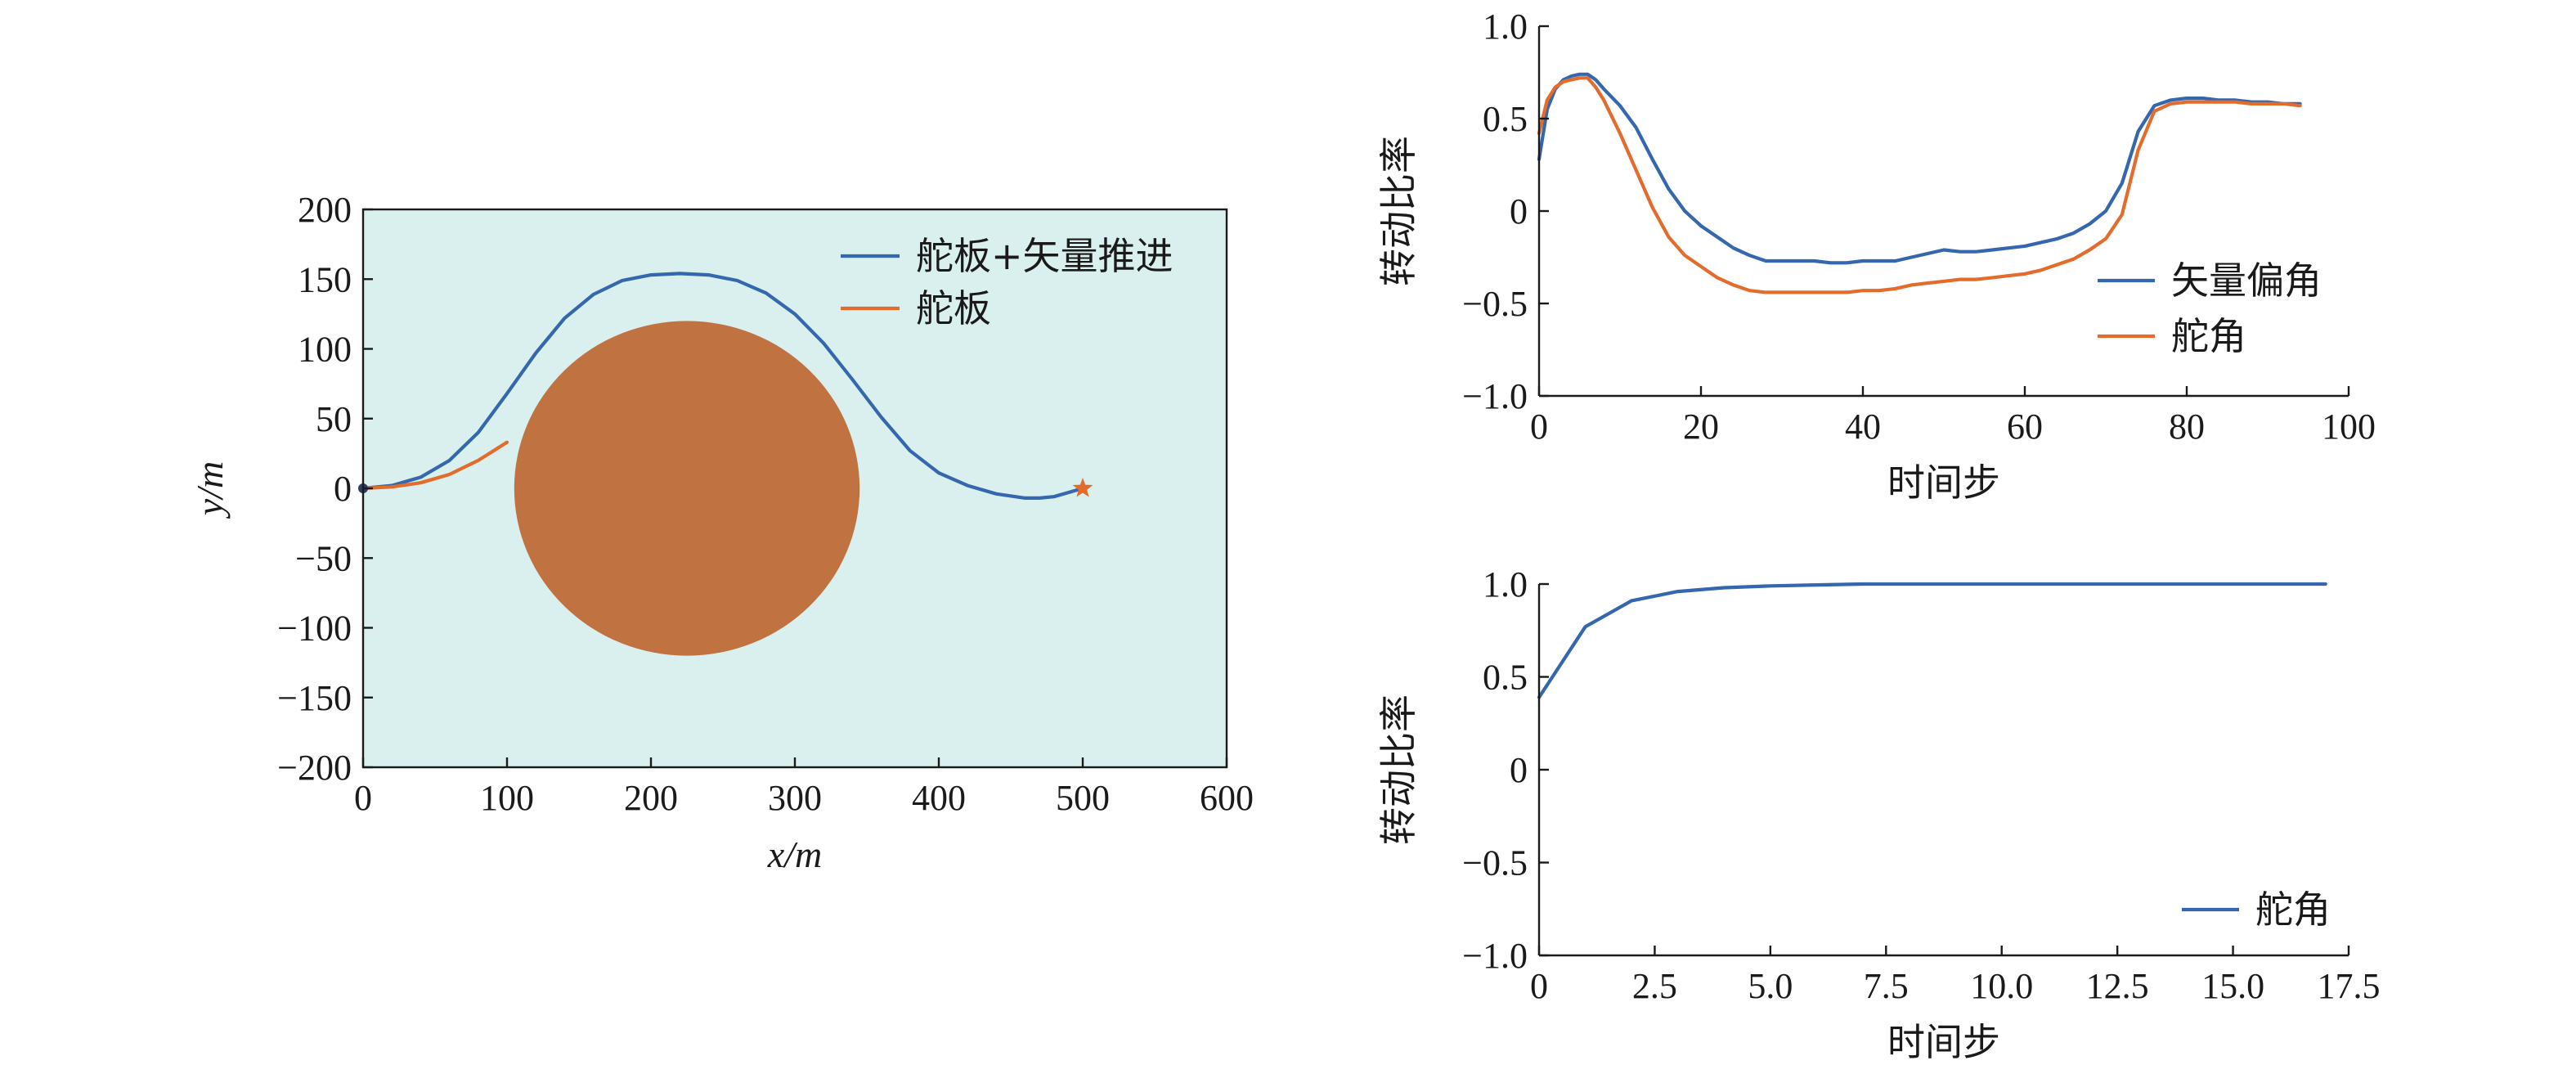 Image resolution: width=2576 pixels, height=1074 pixels. Describe the element at coordinates (795, 798) in the screenshot. I see `x-tick-label: 300` at that location.